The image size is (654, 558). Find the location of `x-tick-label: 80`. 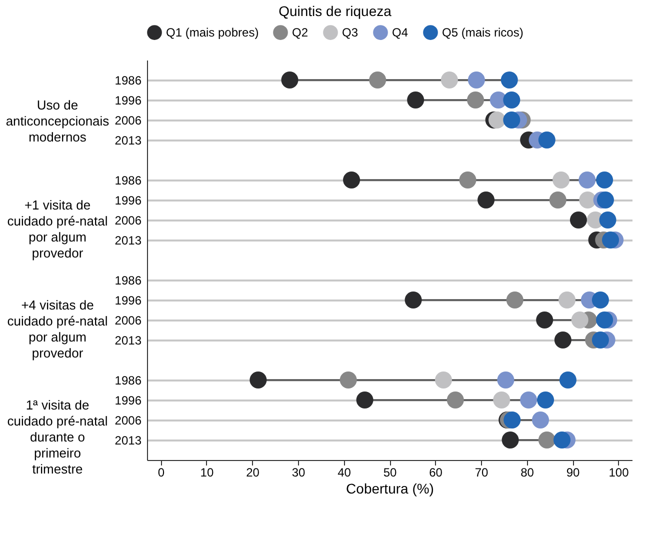

x-tick-label: 80 is located at coordinates (527, 473).